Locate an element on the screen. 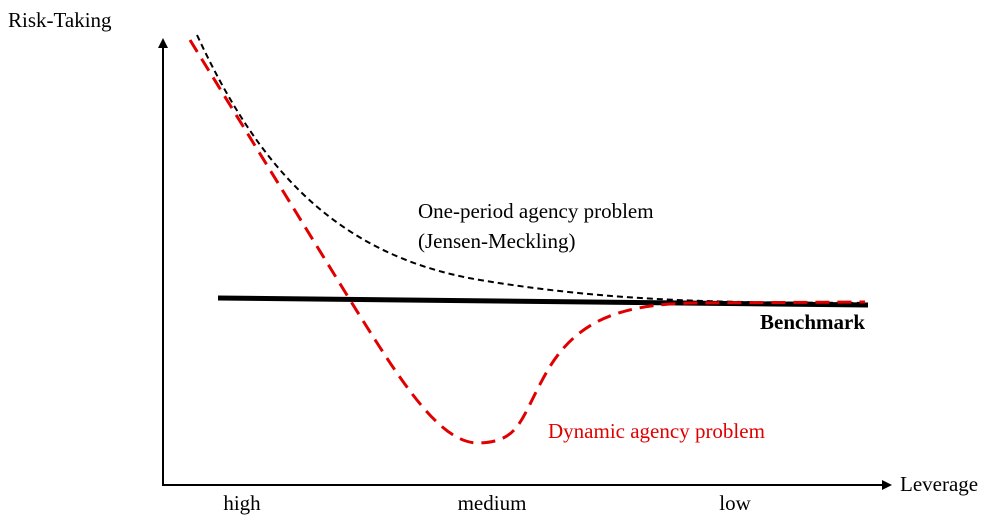 This screenshot has height=518, width=1000. curve-label: (Jensen-Meckling) is located at coordinates (496, 241).